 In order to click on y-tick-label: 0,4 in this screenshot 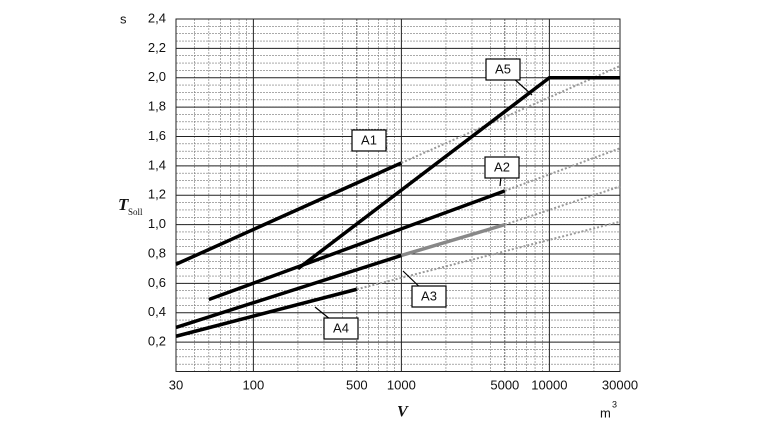, I will do `click(157, 311)`.